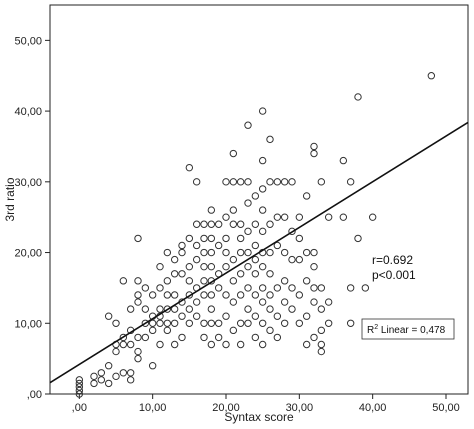 The width and height of the screenshot is (474, 429). What do you see at coordinates (370, 330) in the screenshot?
I see `r2-prefix: R` at bounding box center [370, 330].